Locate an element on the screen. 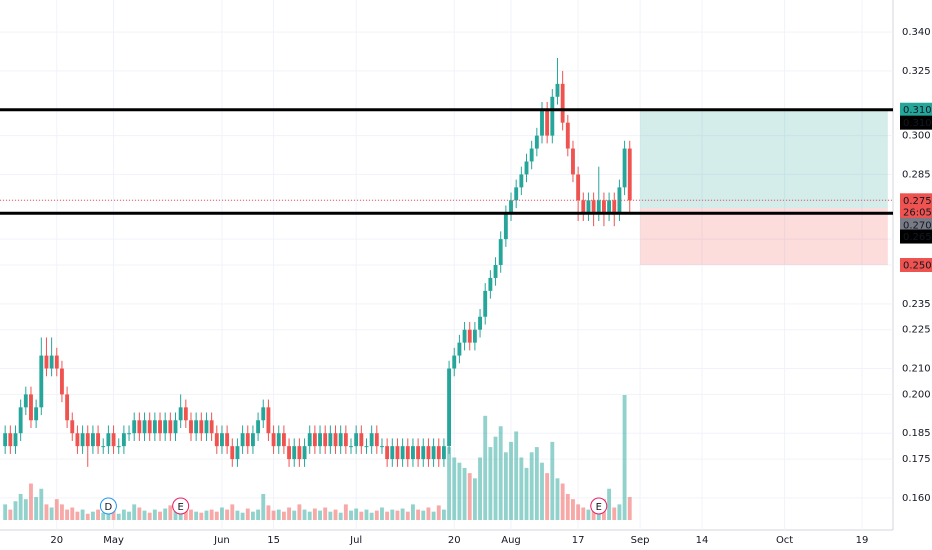 The height and width of the screenshot is (550, 932). x-tick-label: Jun is located at coordinates (221, 540).